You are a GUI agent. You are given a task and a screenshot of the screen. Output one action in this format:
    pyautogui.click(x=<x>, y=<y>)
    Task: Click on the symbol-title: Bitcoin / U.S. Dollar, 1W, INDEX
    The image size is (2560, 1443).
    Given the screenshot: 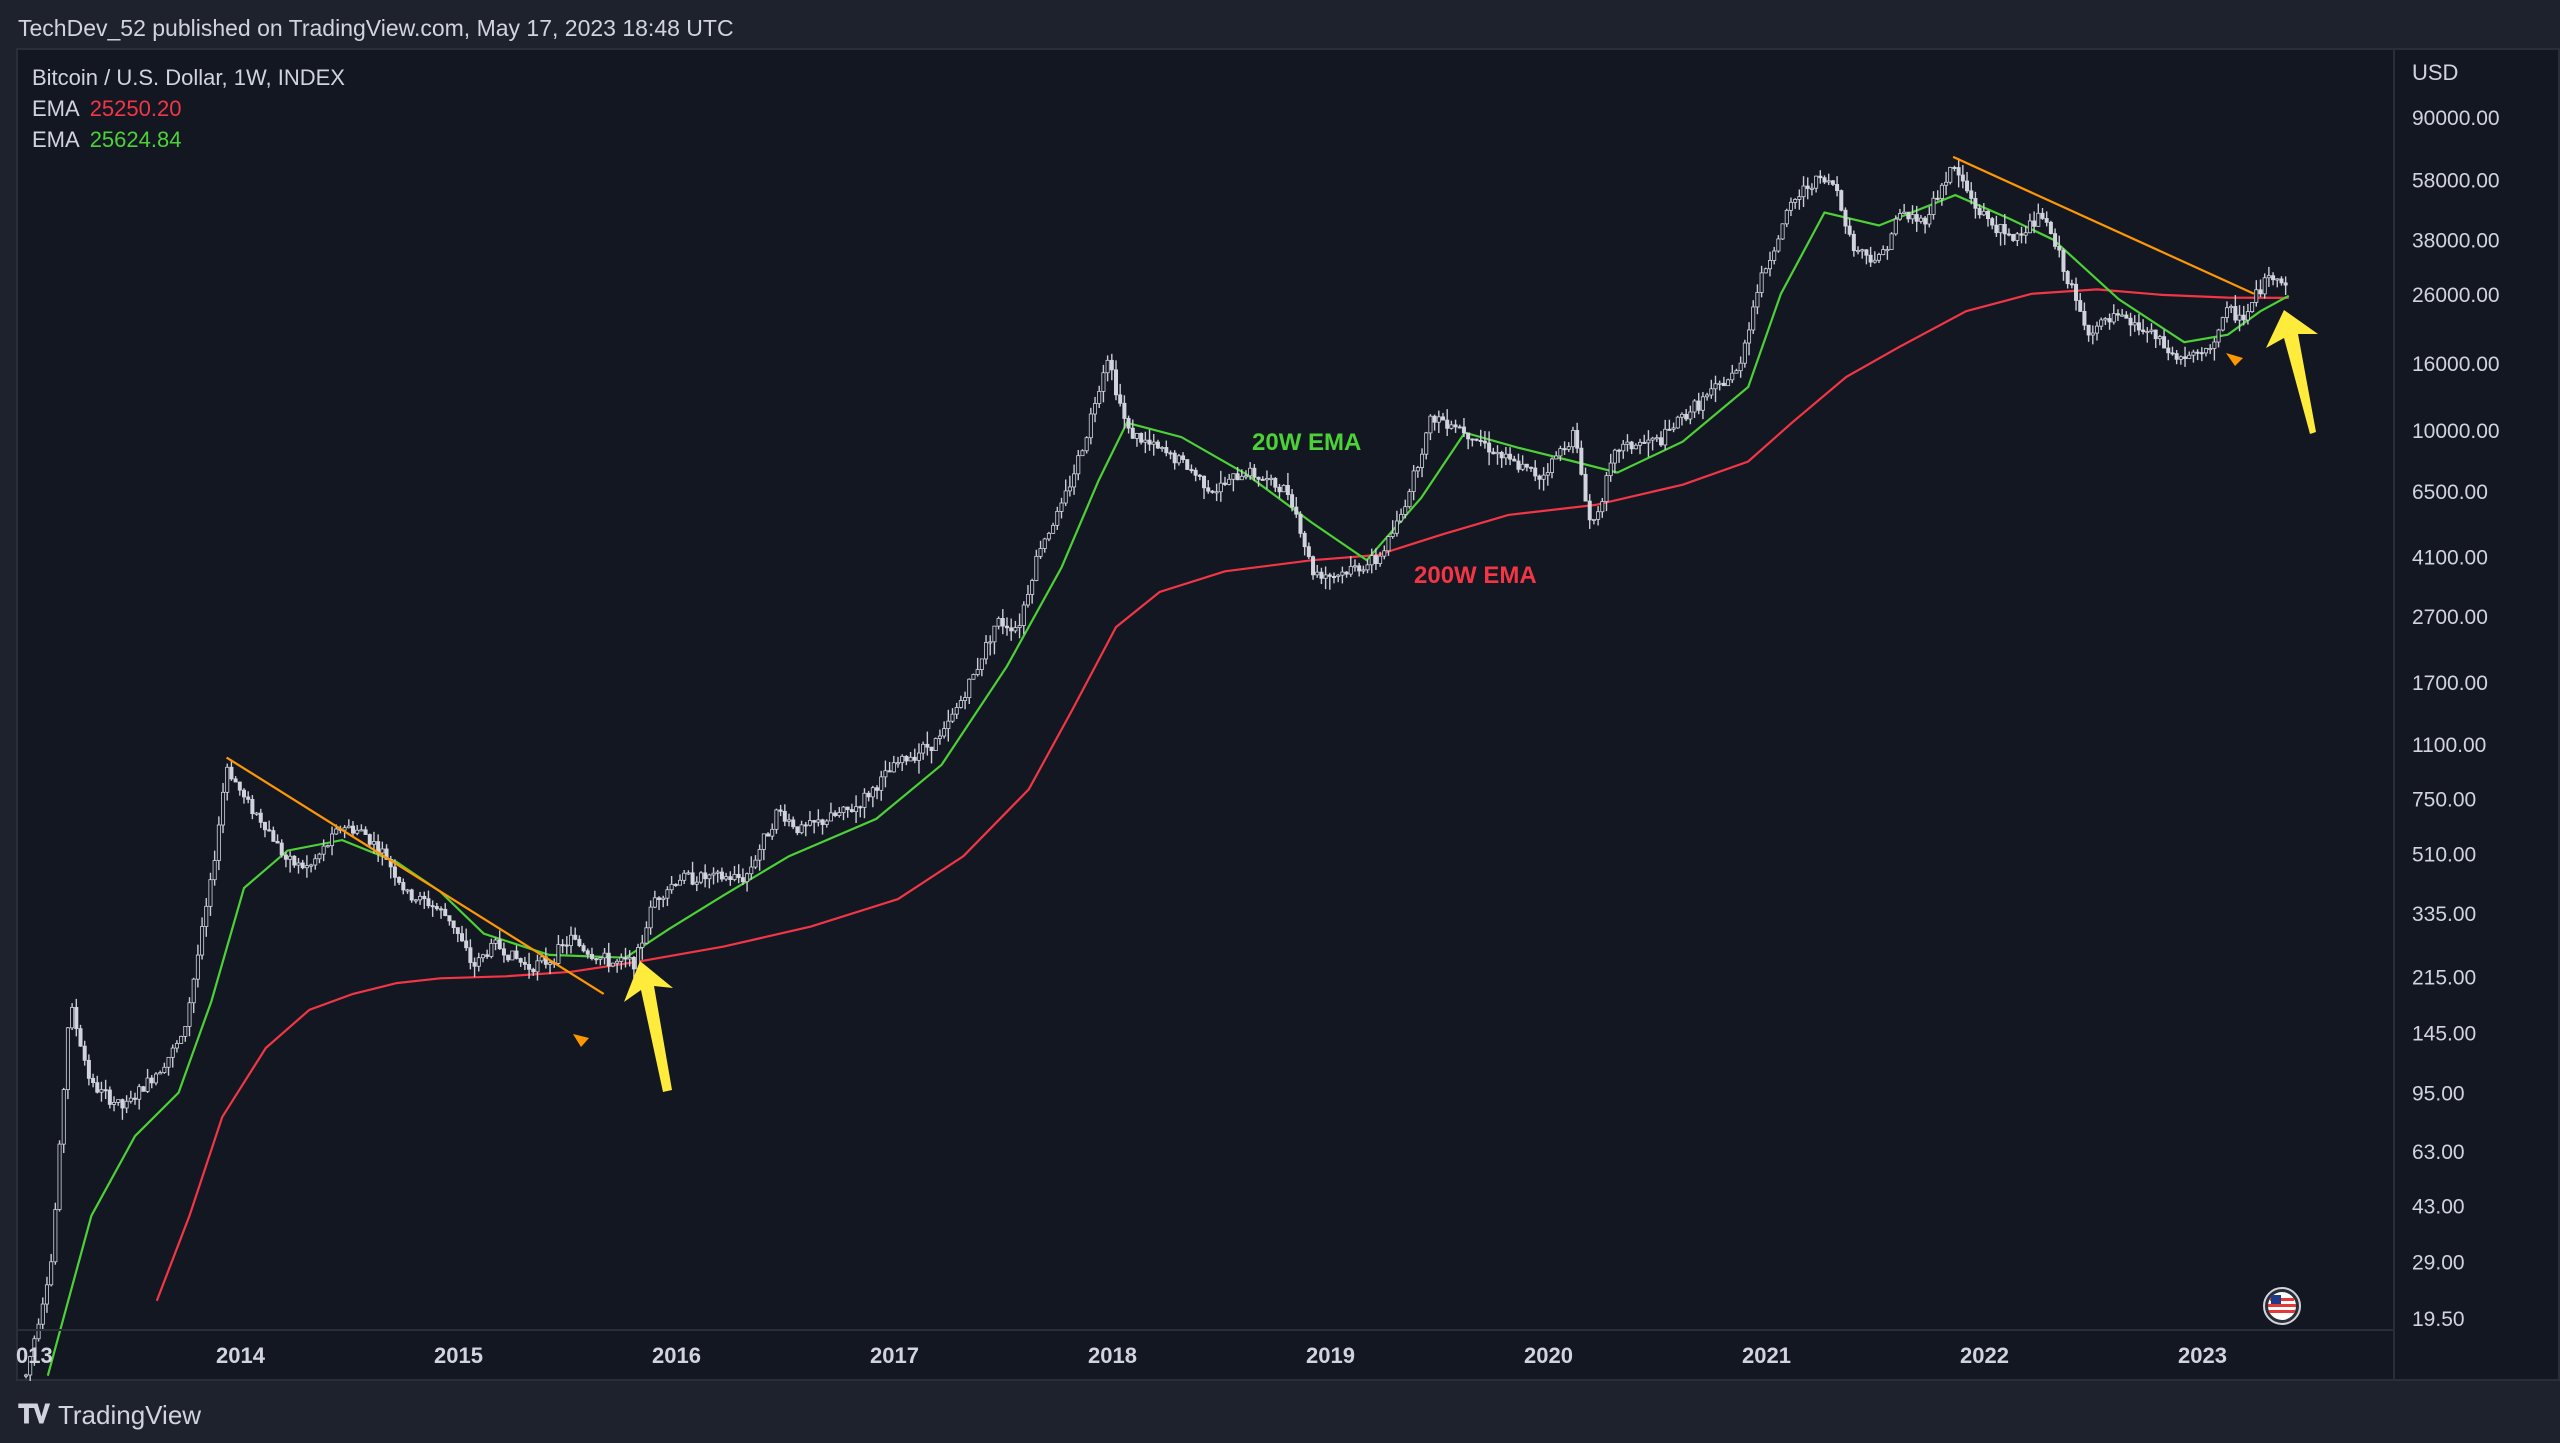 What is the action you would take?
    pyautogui.click(x=188, y=77)
    